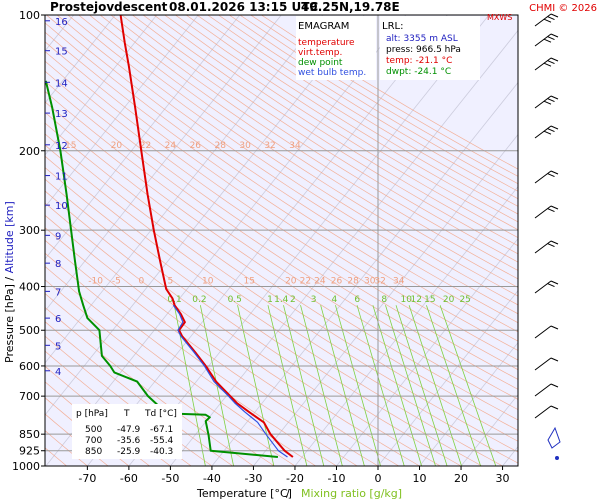 This screenshot has width=600, height=500. Describe the element at coordinates (29, 396) in the screenshot. I see `pressure-tick-label: 700` at that location.